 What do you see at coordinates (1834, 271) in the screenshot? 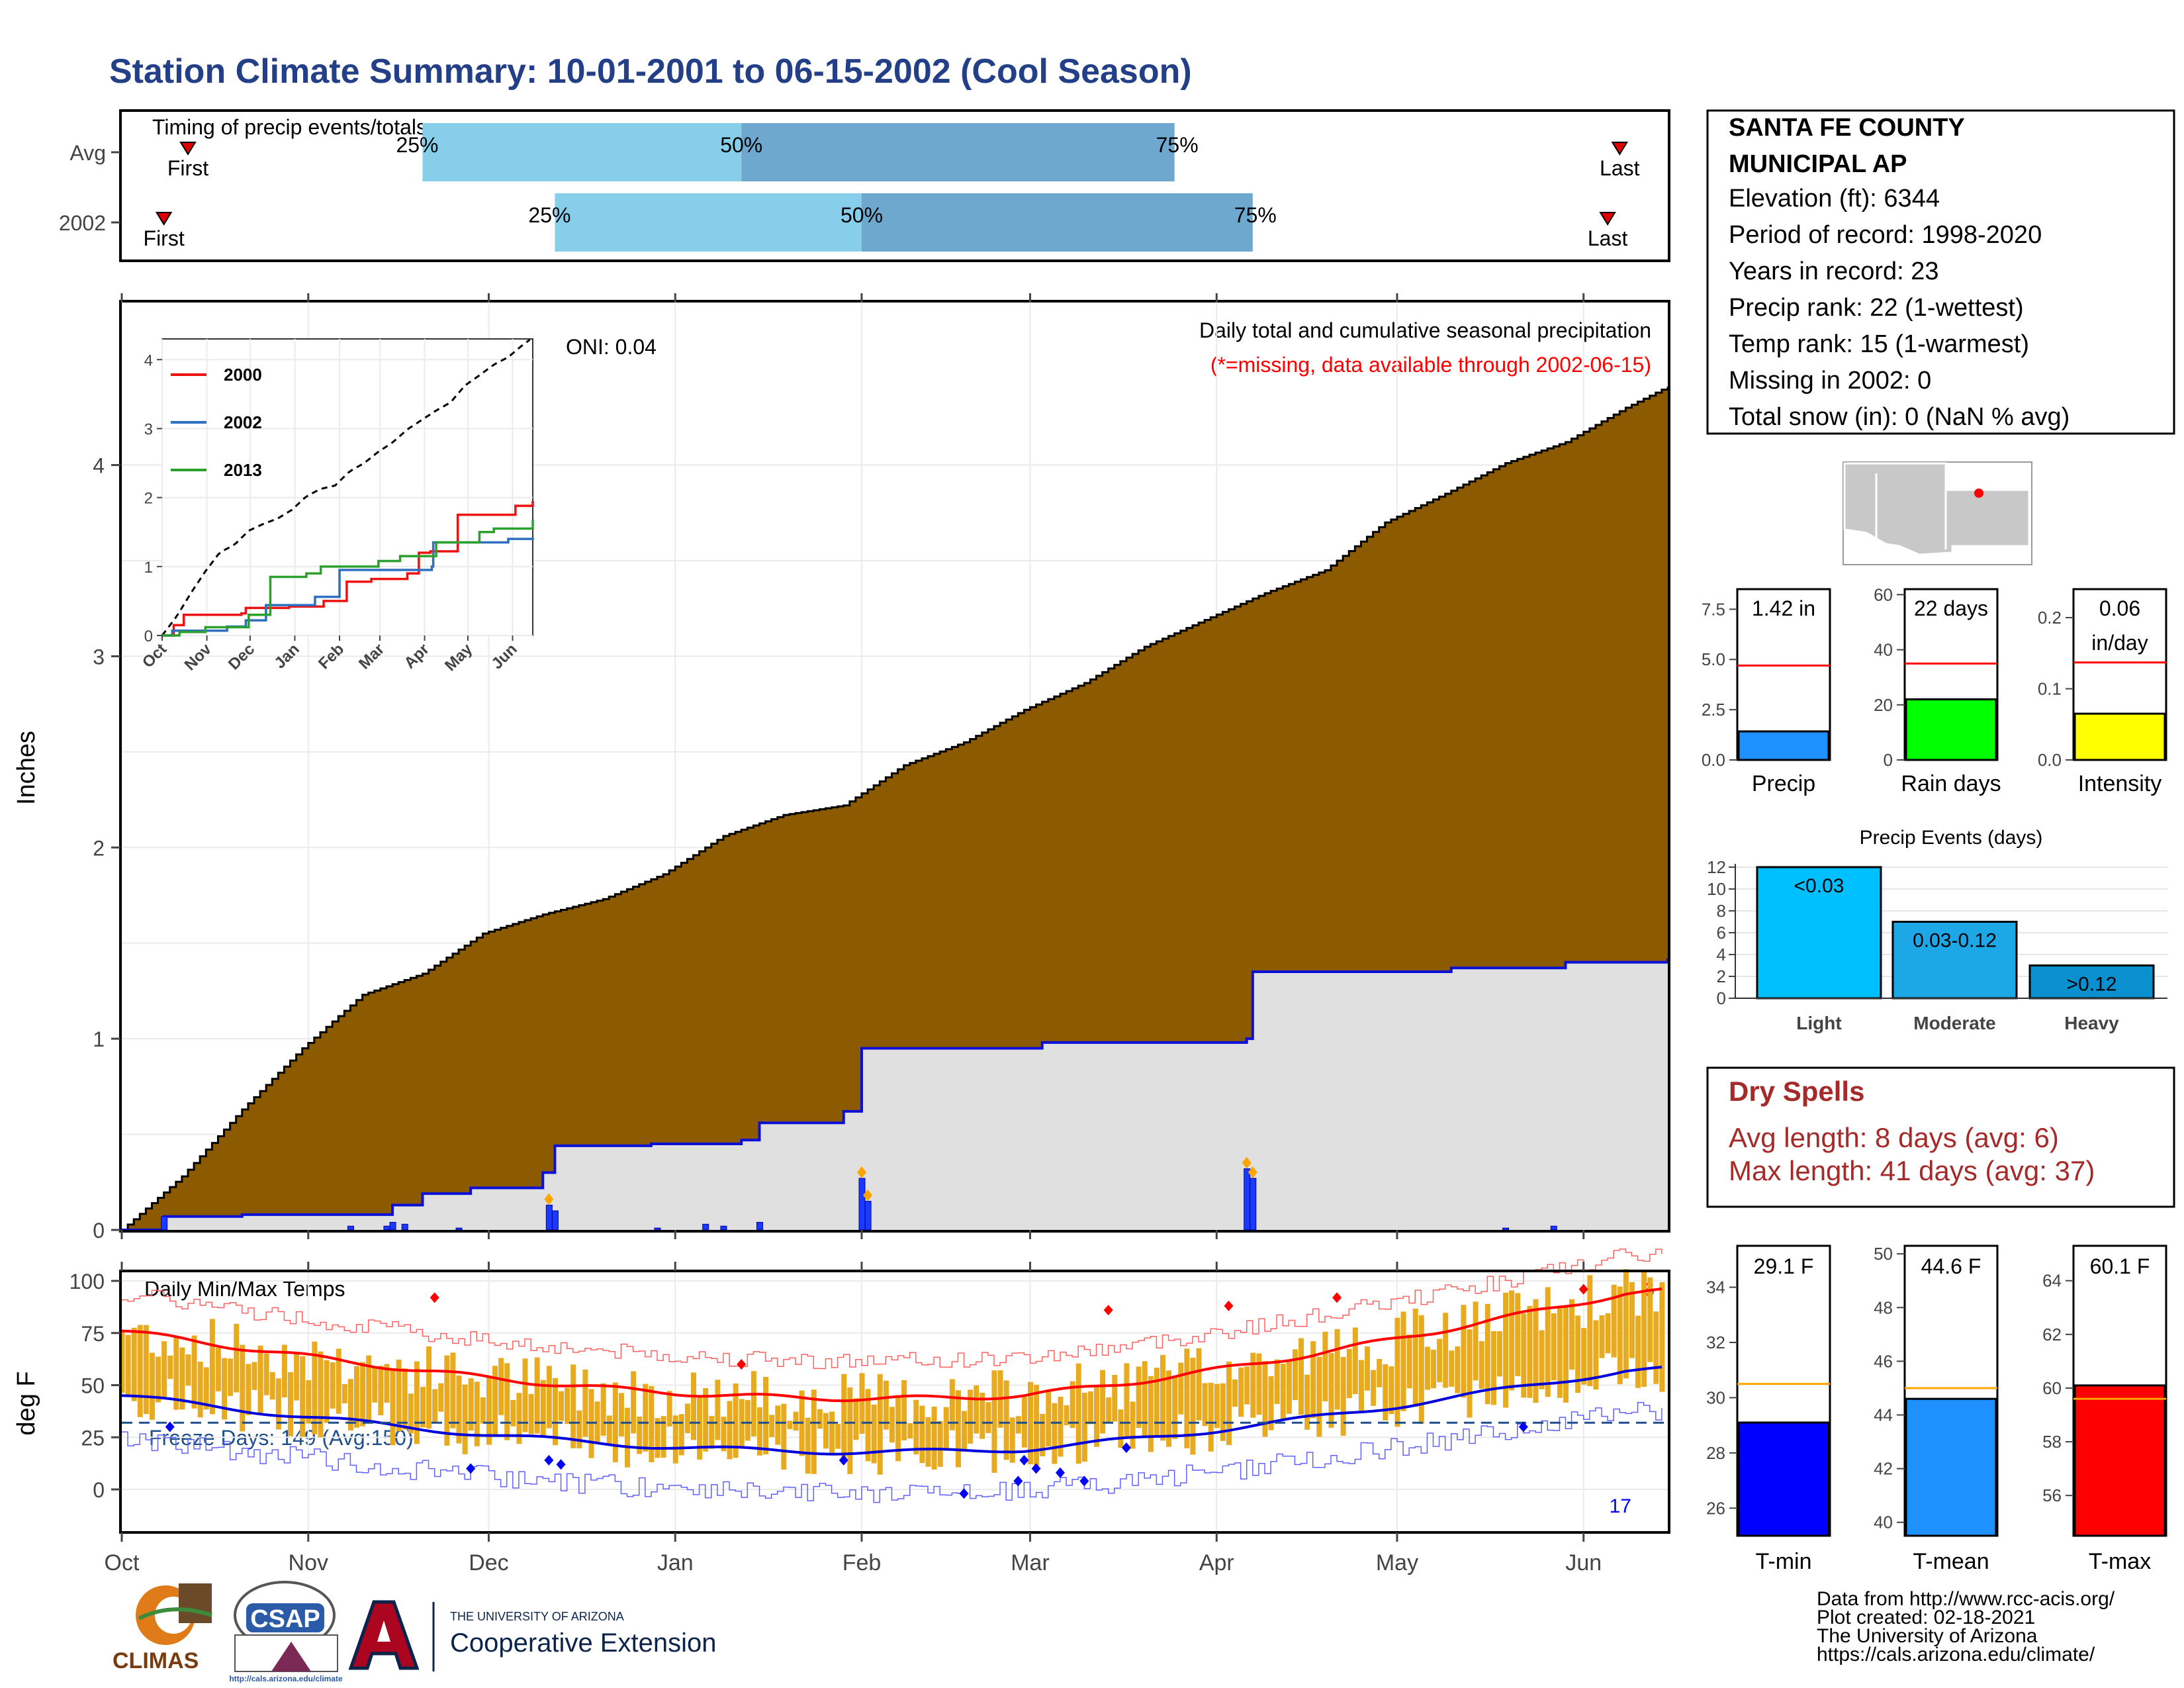
I see `info-years: Years in record: 23` at bounding box center [1834, 271].